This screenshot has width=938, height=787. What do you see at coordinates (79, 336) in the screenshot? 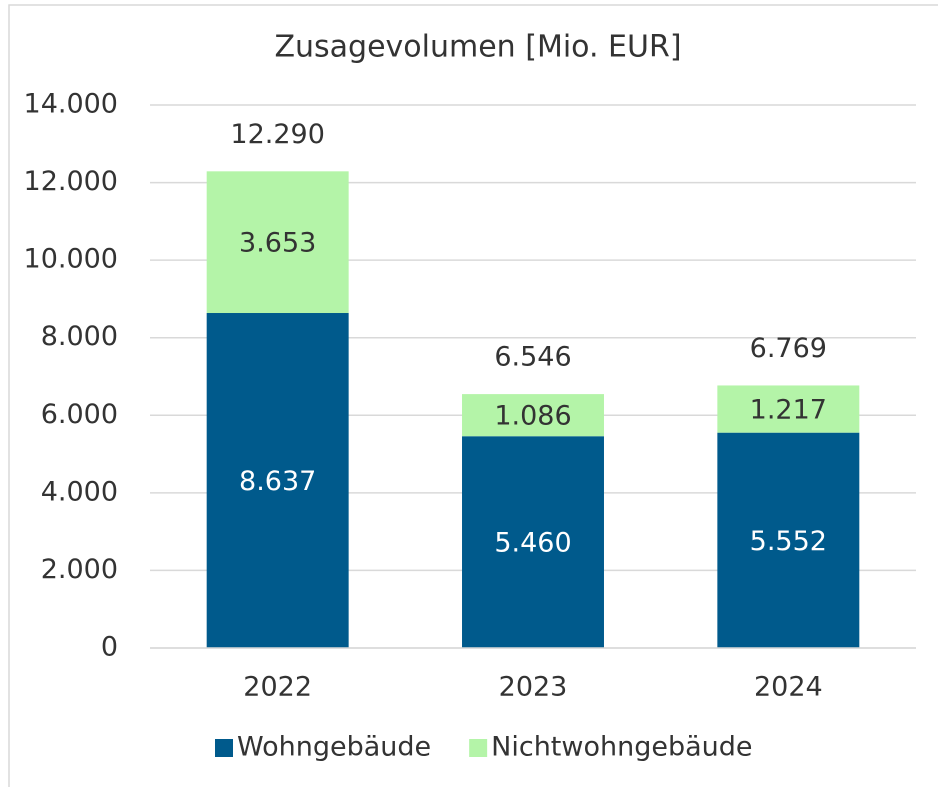
I see `y-tick-label: 8.000` at bounding box center [79, 336].